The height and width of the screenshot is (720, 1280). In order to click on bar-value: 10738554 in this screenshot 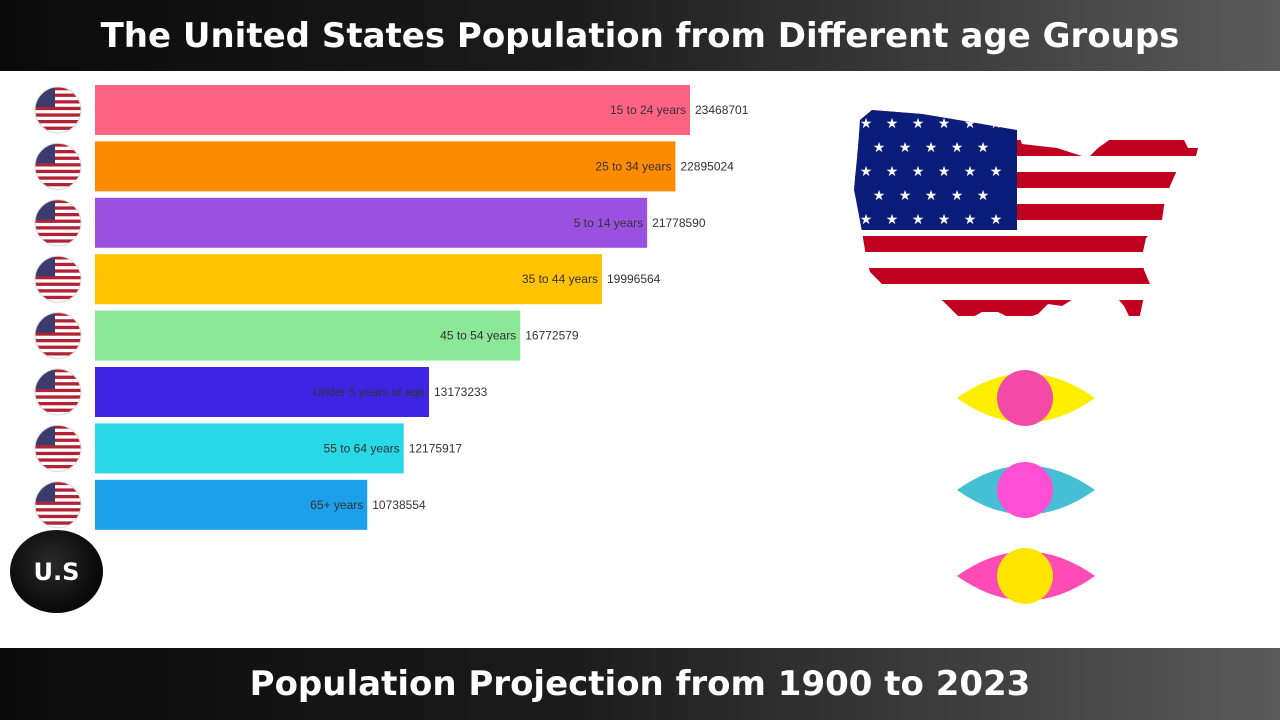, I will do `click(399, 505)`.